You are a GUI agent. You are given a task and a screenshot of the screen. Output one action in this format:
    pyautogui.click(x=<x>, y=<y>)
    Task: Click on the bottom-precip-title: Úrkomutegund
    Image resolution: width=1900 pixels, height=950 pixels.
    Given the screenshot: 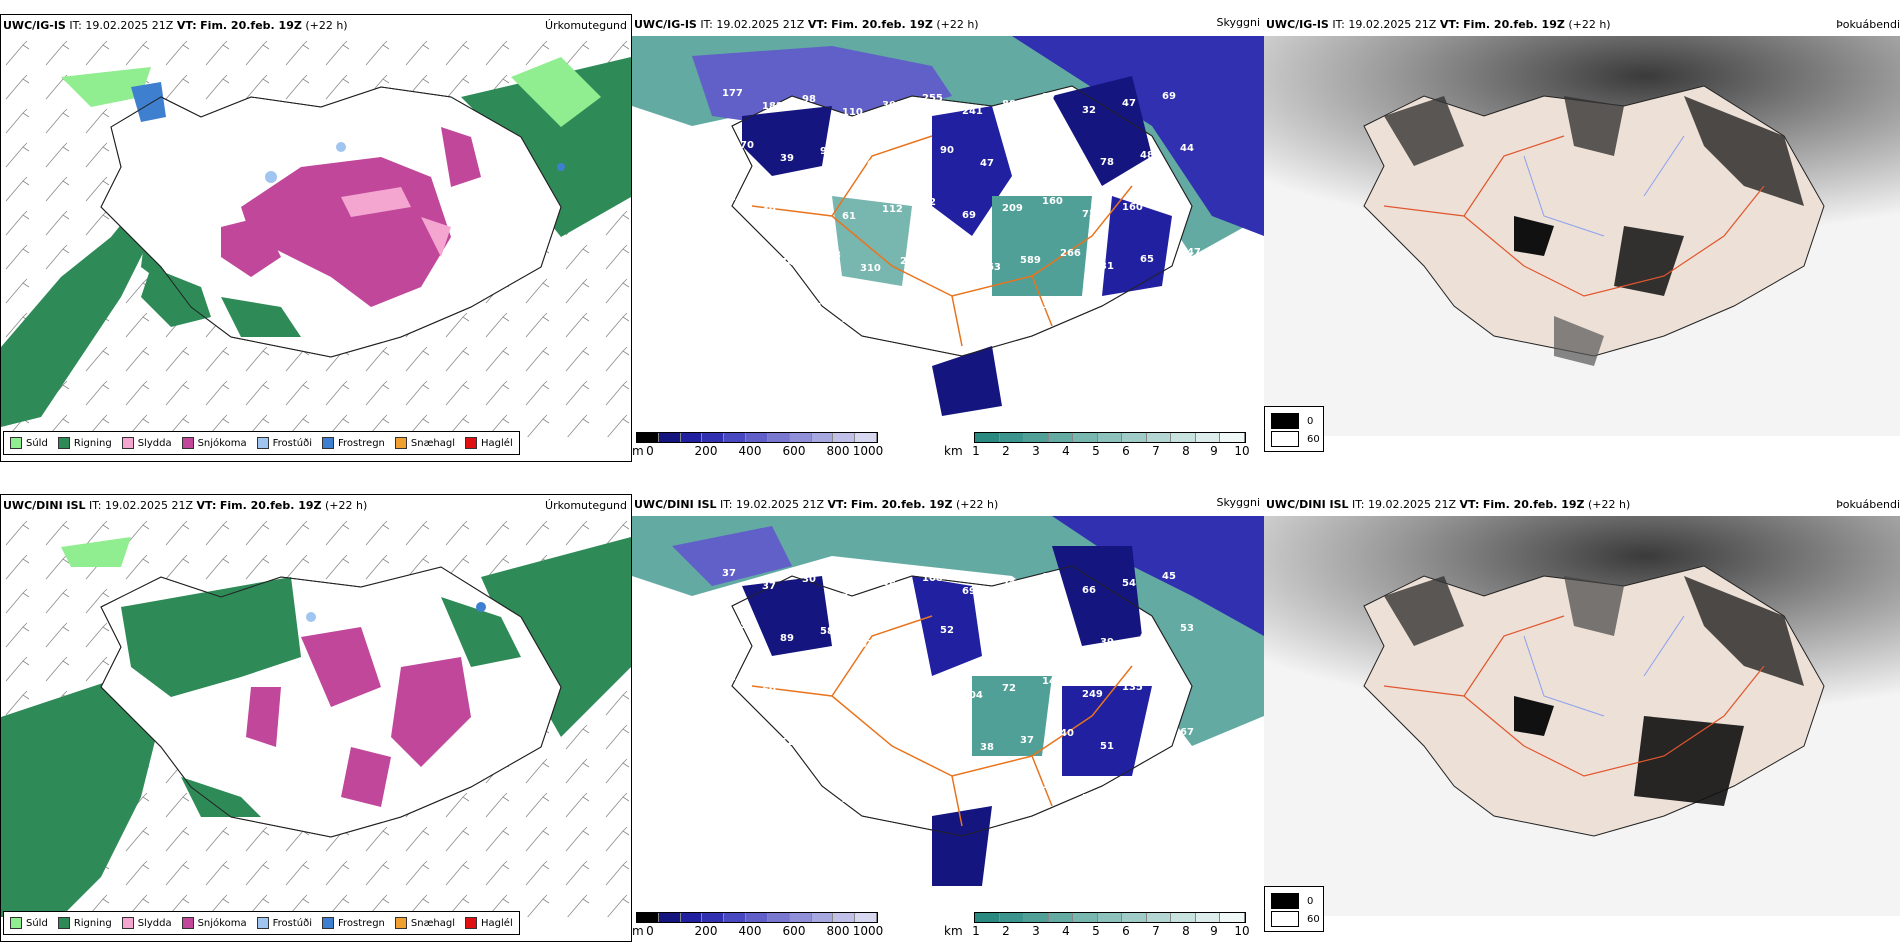 What is the action you would take?
    pyautogui.click(x=586, y=505)
    